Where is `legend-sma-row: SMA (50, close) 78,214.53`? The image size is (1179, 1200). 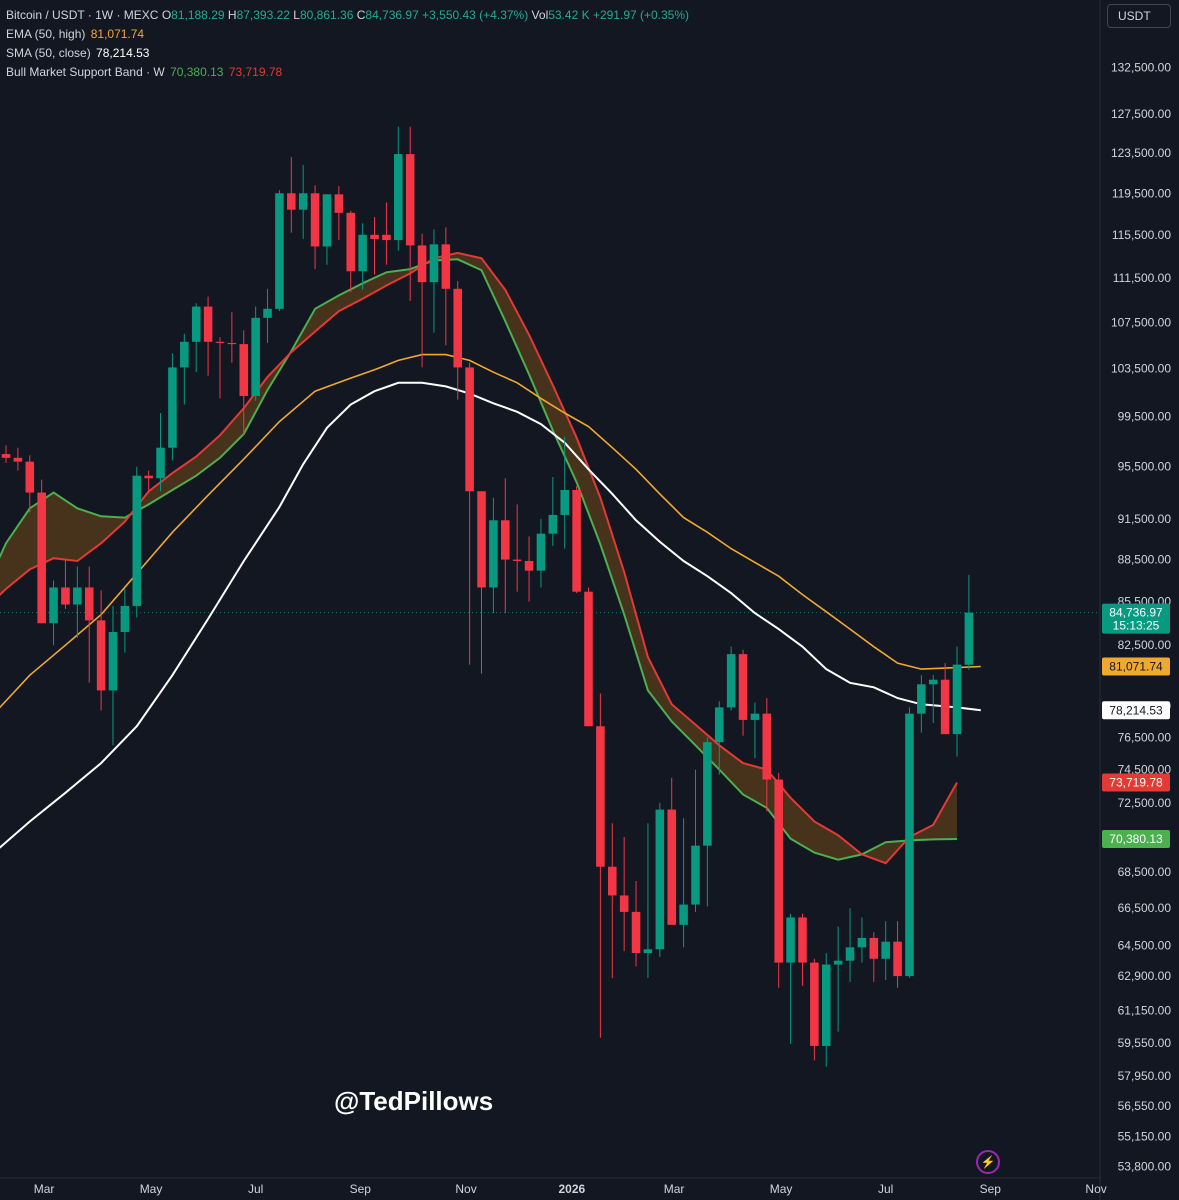
legend-sma-row: SMA (50, close) 78,214.53 is located at coordinates (347, 53).